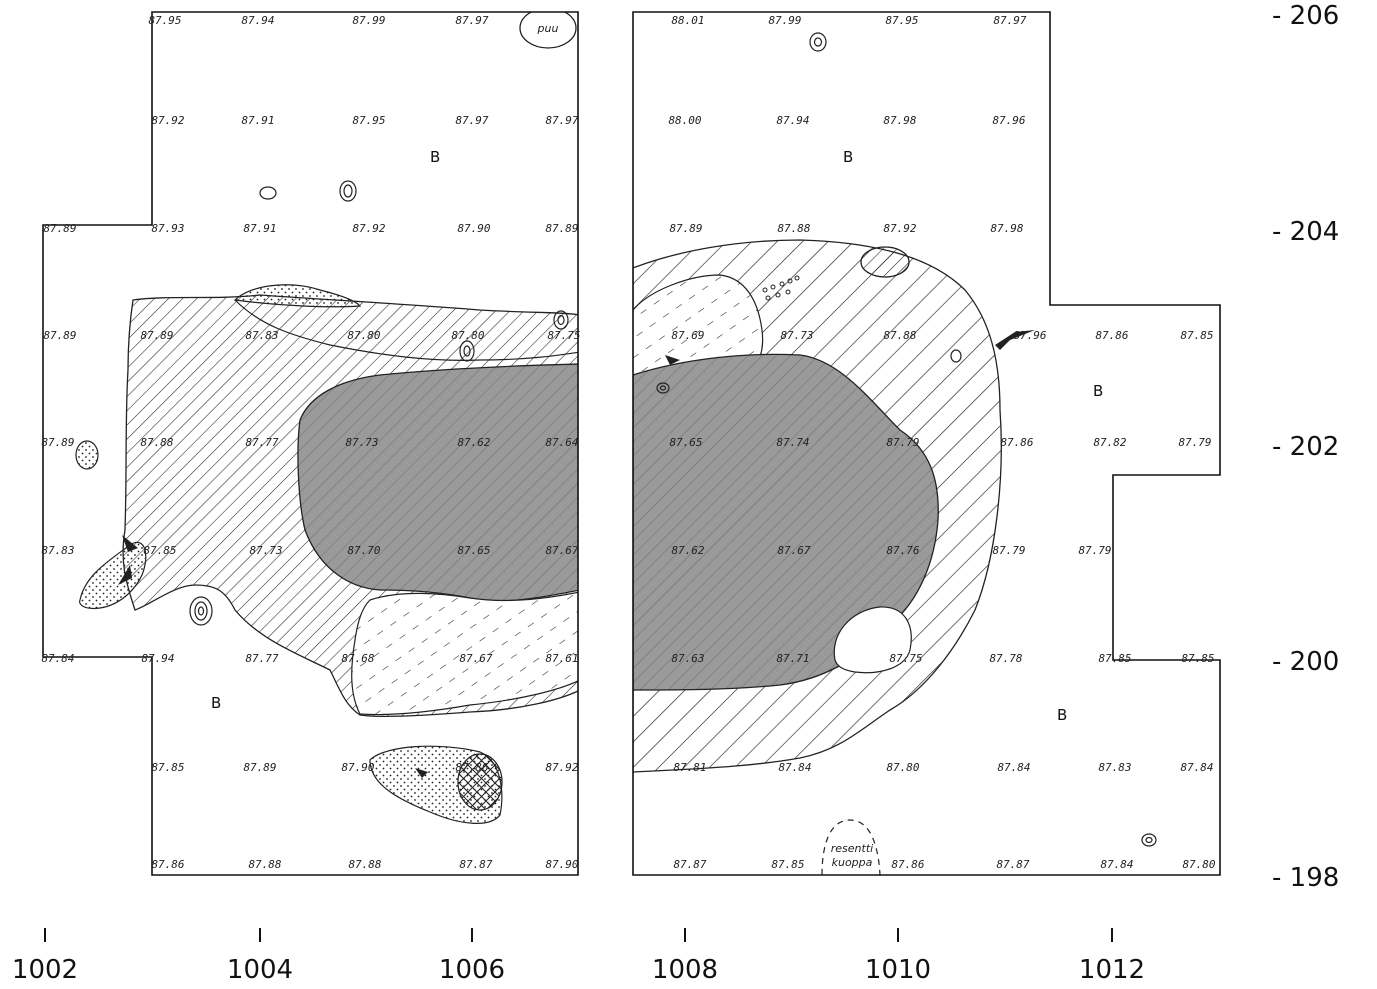  What do you see at coordinates (363, 550) in the screenshot?
I see `elevation-reading: 87.70` at bounding box center [363, 550].